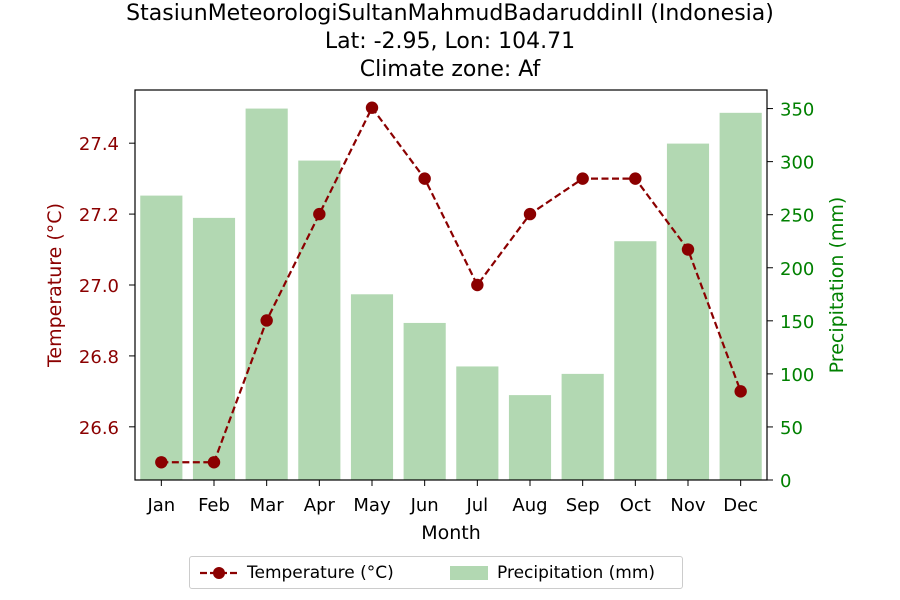 The height and width of the screenshot is (600, 900). Describe the element at coordinates (635, 505) in the screenshot. I see `x-tick-label: Oct` at that location.